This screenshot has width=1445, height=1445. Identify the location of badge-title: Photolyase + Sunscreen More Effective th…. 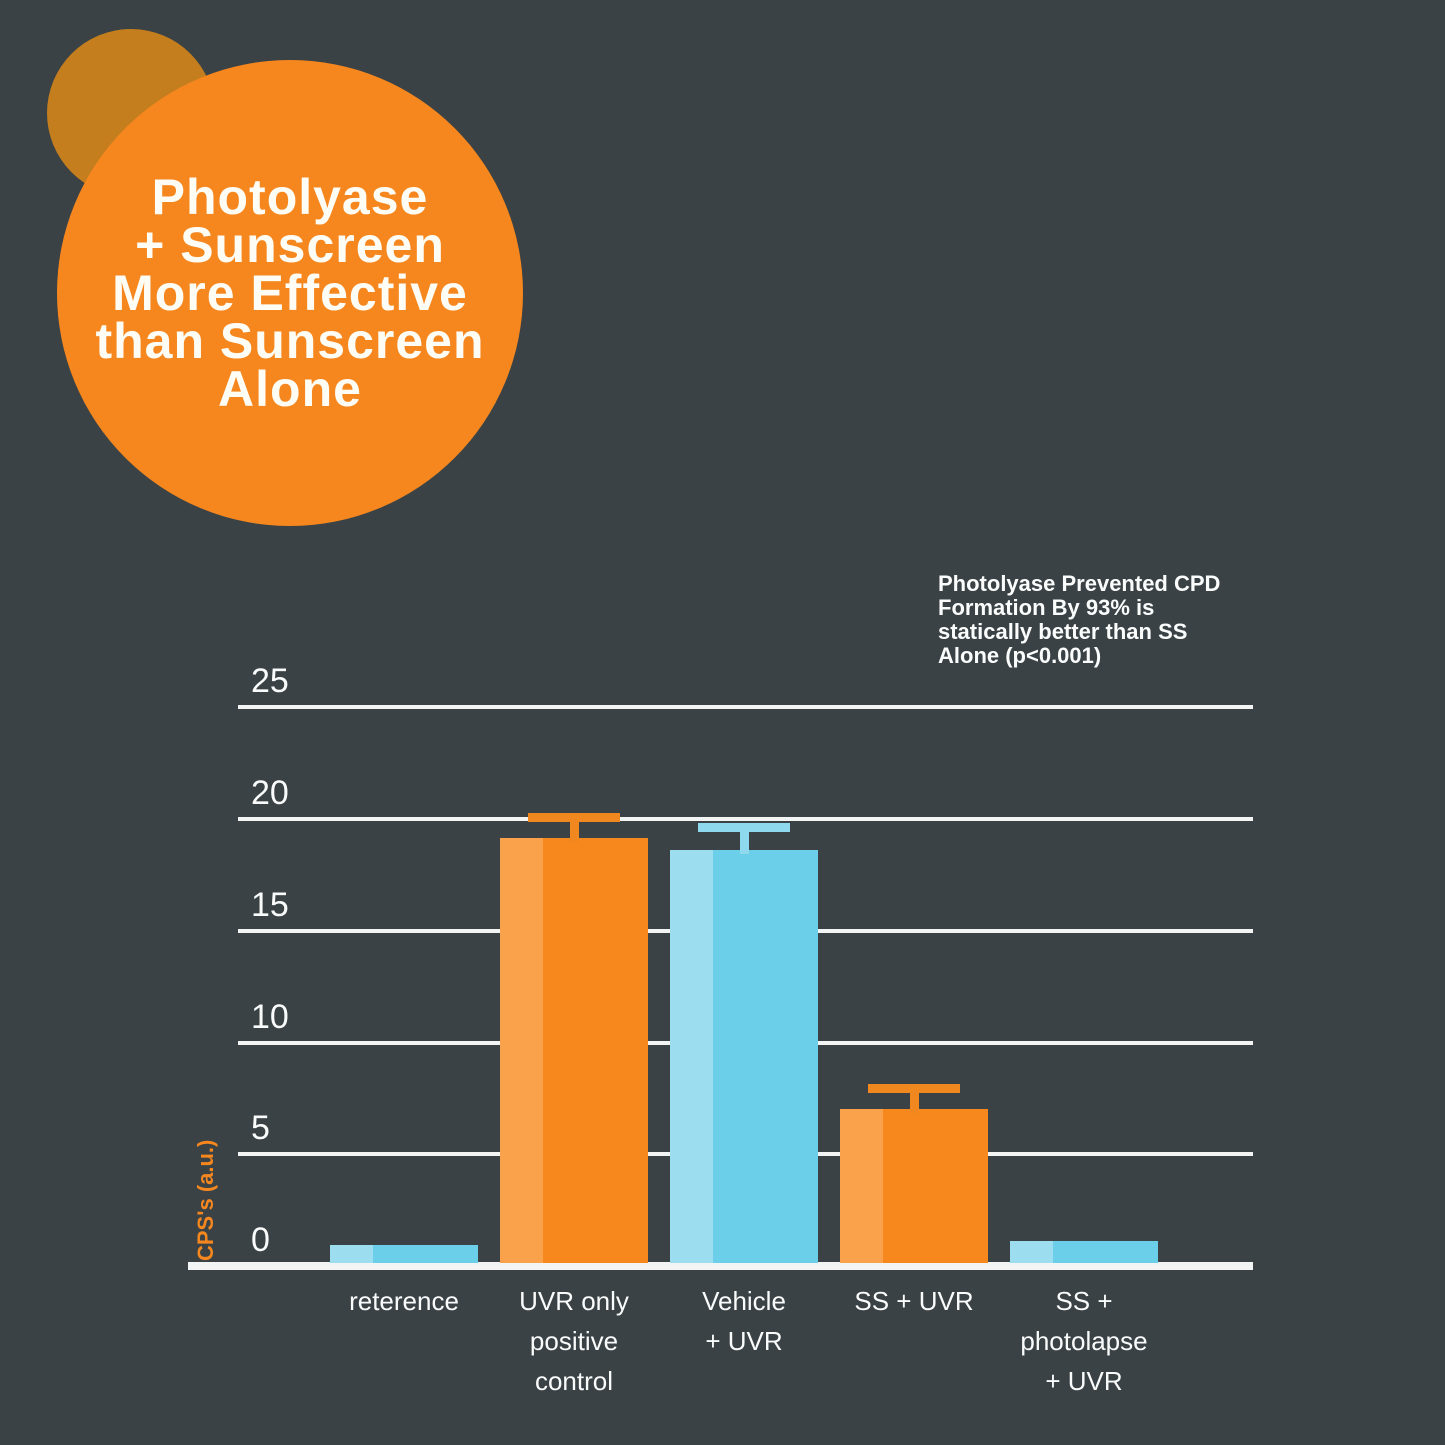
(290, 293).